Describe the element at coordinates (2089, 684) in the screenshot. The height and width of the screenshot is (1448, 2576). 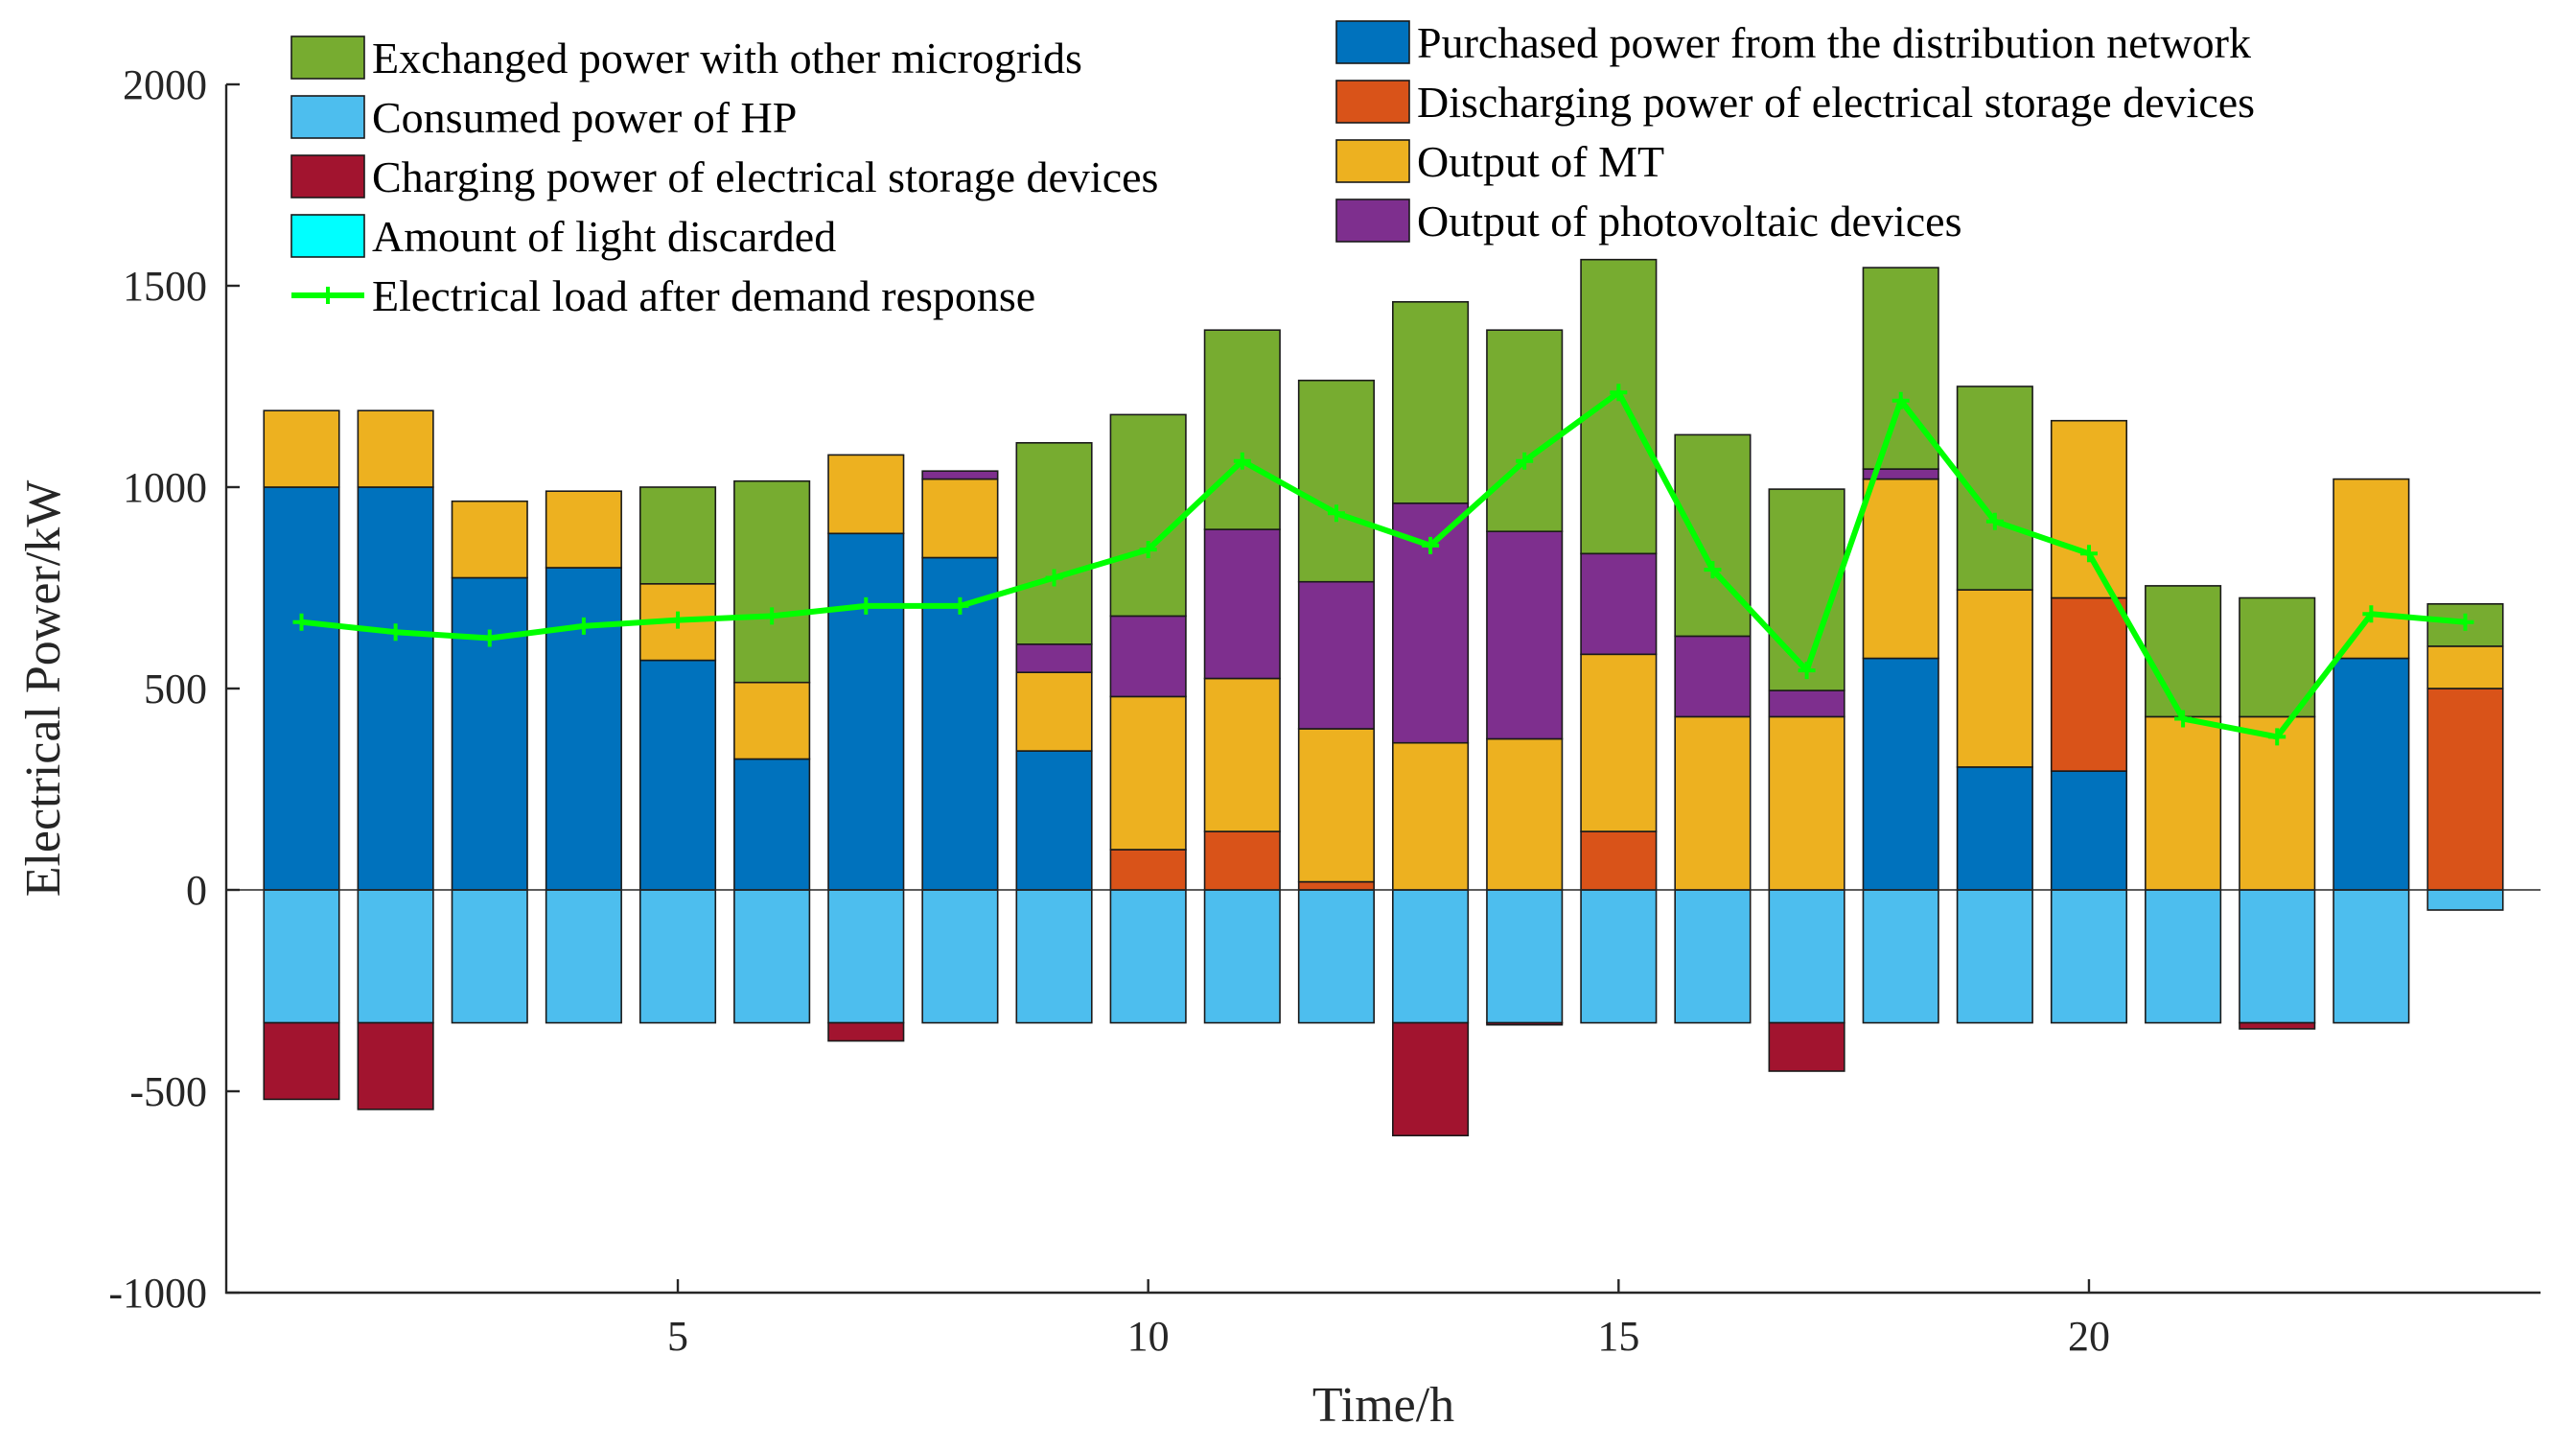
I see `bar-discharge-h20` at that location.